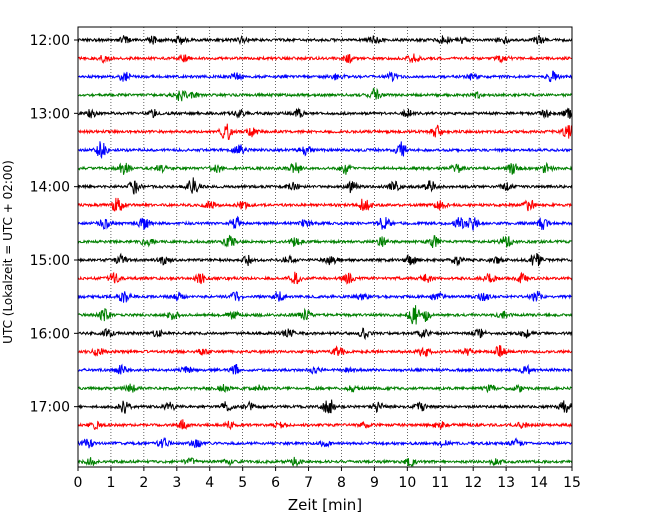  What do you see at coordinates (50, 408) in the screenshot?
I see `y-tick-label: 17:00` at bounding box center [50, 408].